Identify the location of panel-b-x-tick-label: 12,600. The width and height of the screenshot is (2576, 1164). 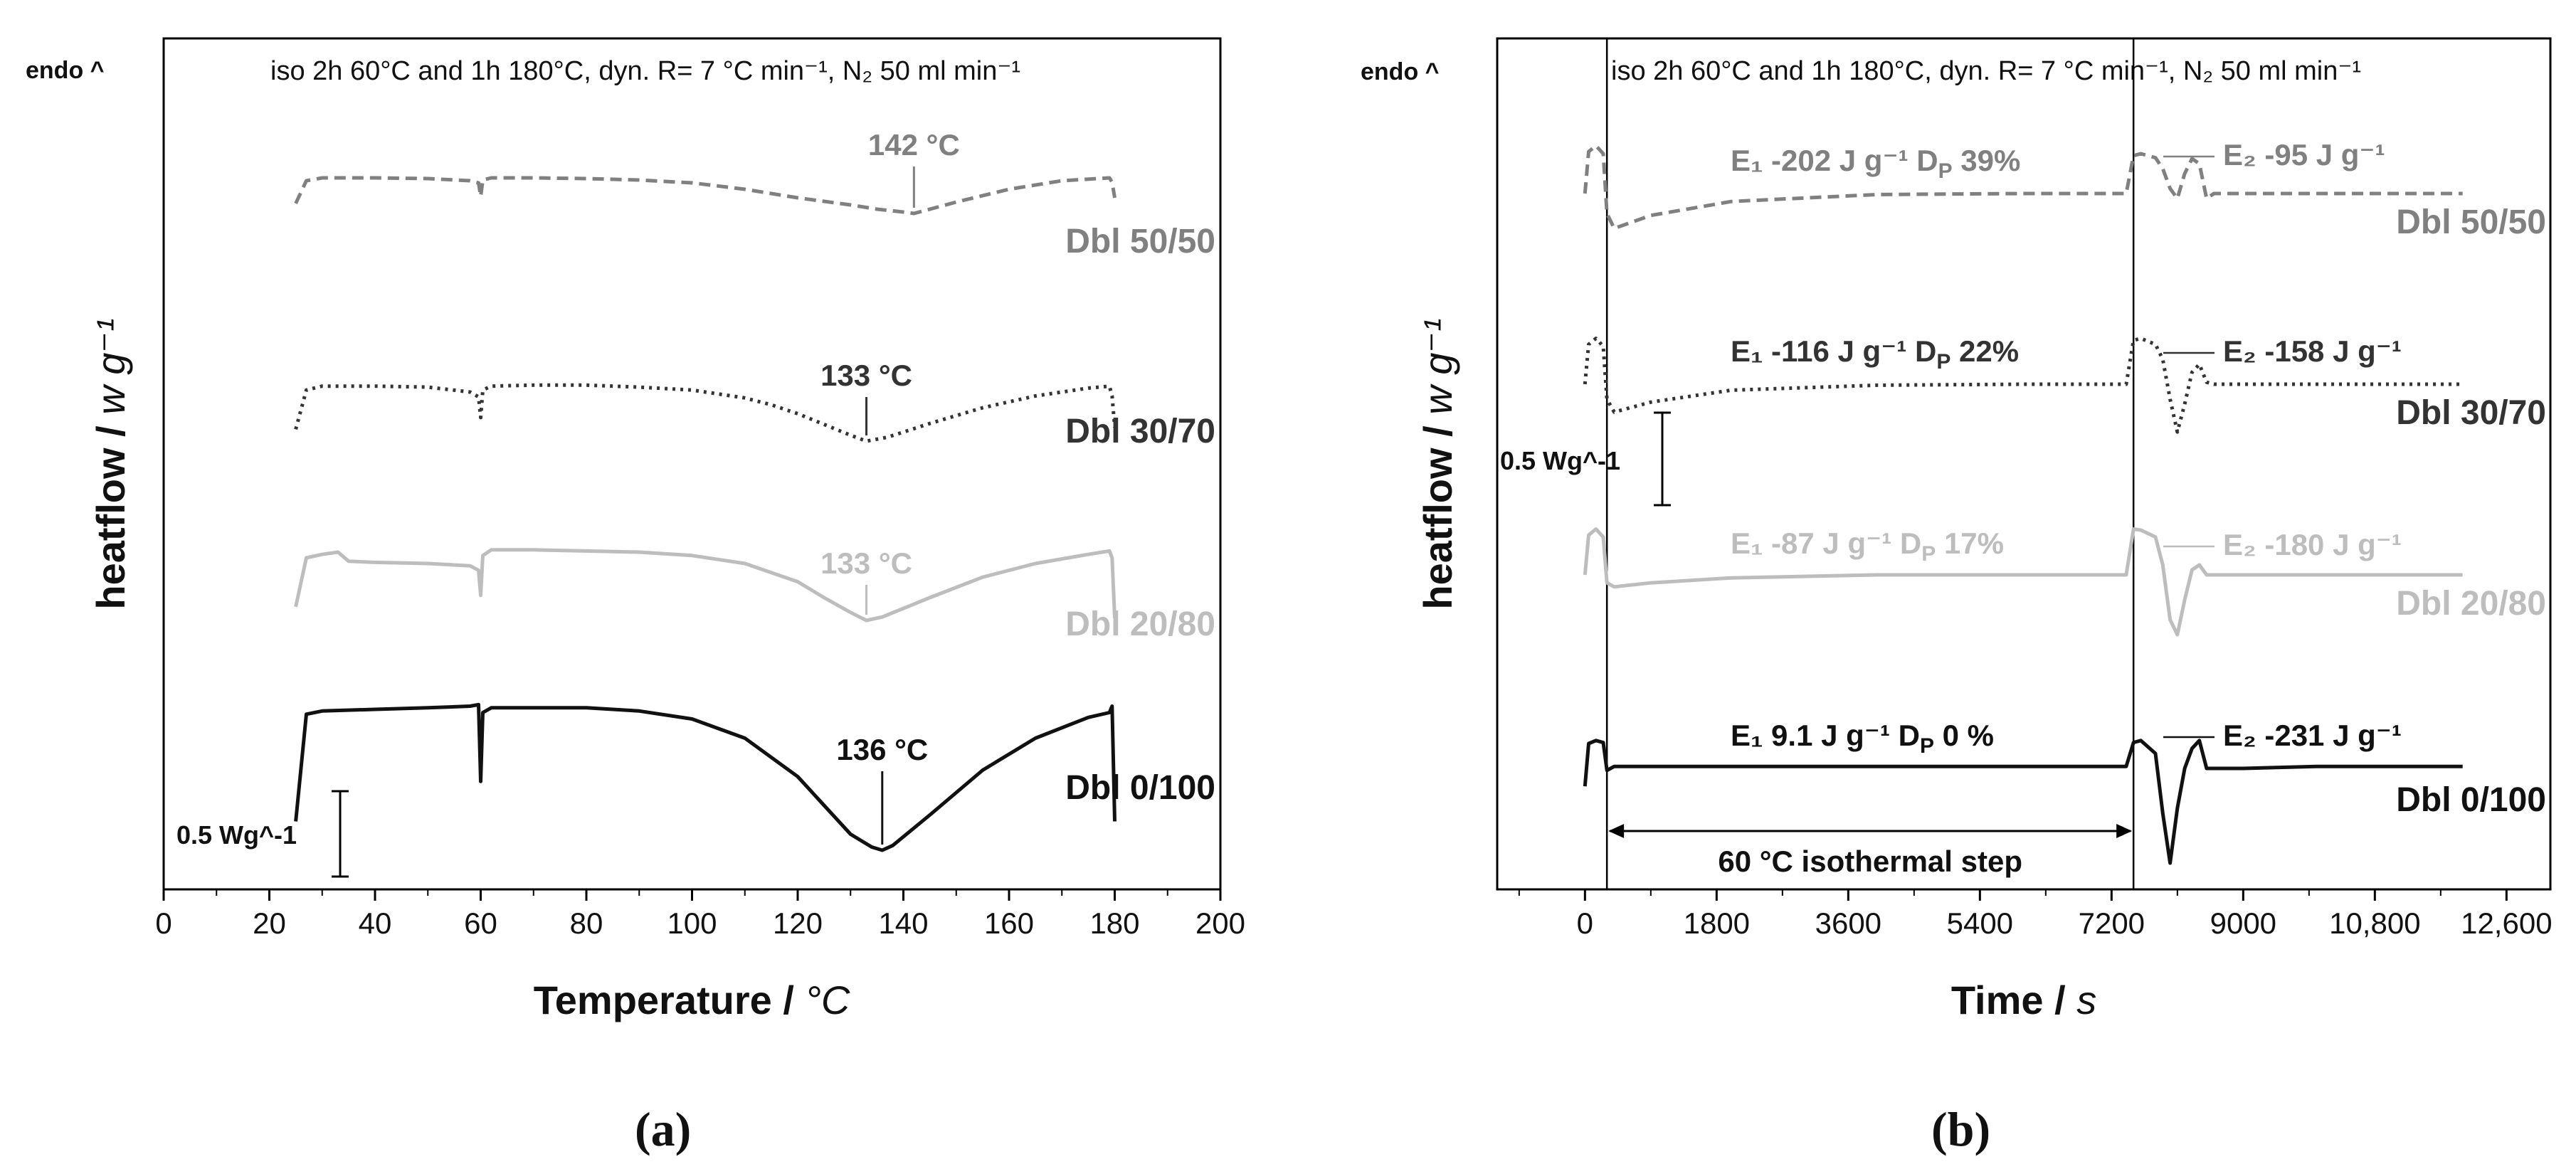
(2506, 923).